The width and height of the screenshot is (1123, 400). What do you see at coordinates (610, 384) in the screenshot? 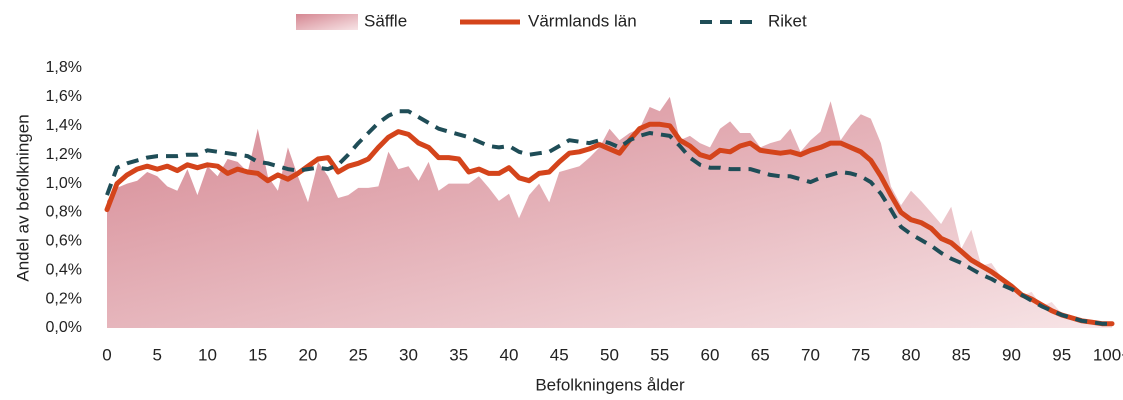
I see `x-axis-label: Befolkningens ålder` at bounding box center [610, 384].